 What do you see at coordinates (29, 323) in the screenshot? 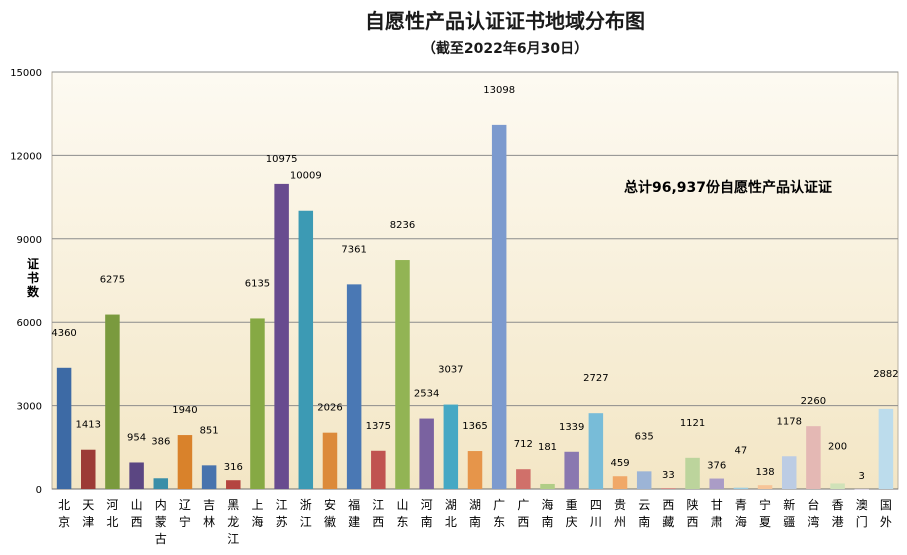
I see `y-tick-label: 6000` at bounding box center [29, 323].